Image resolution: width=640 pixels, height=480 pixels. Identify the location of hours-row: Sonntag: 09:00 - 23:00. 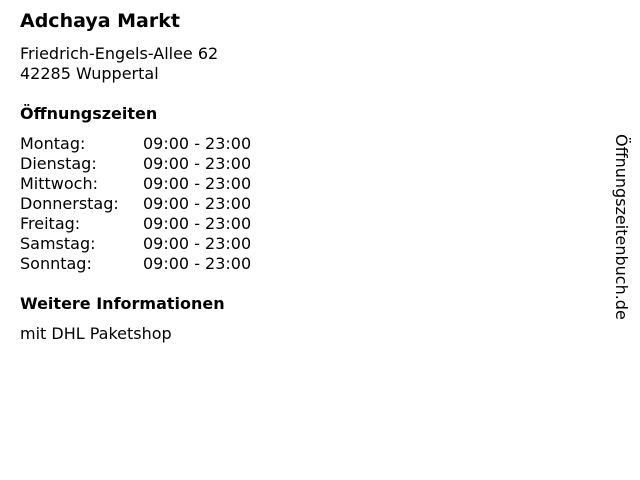
(135, 264).